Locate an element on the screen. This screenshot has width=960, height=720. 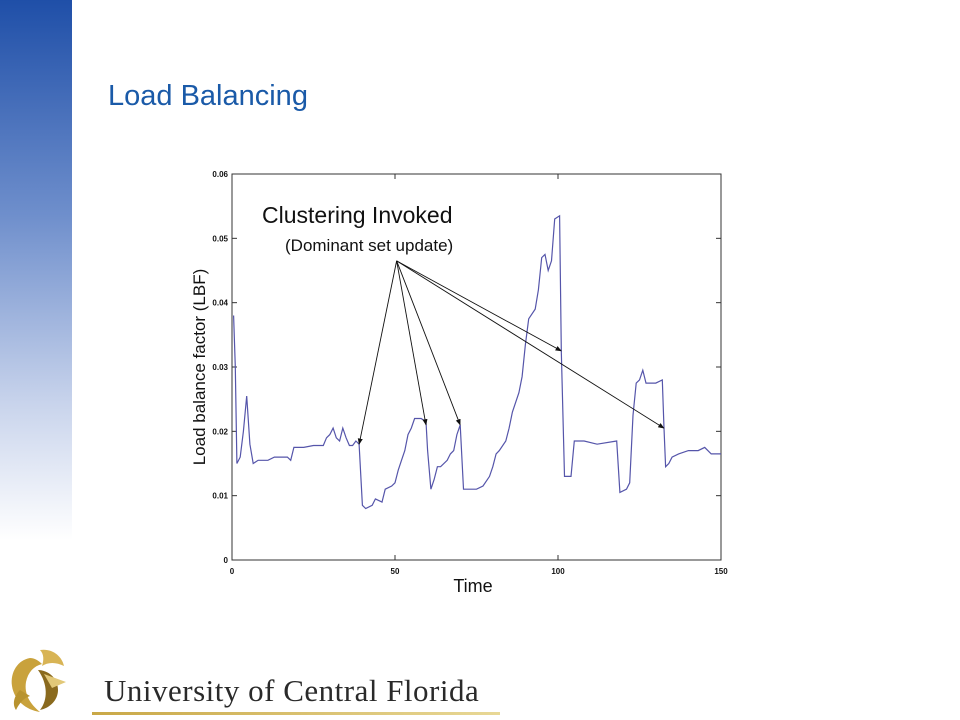
y-tick-label: 0 is located at coordinates (226, 560).